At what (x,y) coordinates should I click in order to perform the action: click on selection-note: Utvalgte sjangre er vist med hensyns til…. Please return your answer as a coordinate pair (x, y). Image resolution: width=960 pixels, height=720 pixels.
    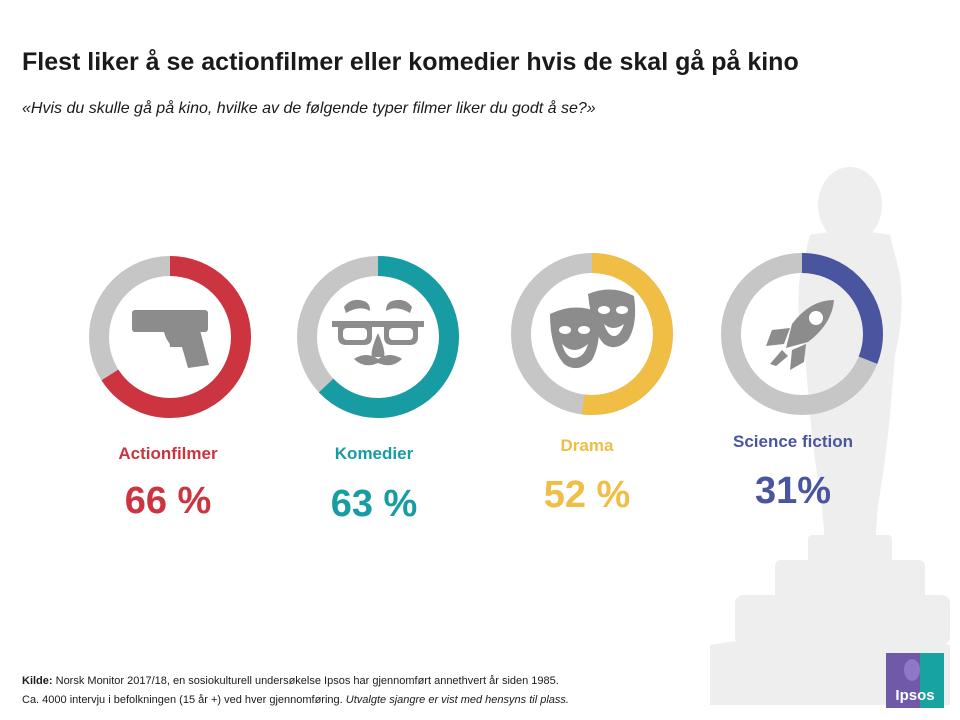
    Looking at the image, I should click on (457, 700).